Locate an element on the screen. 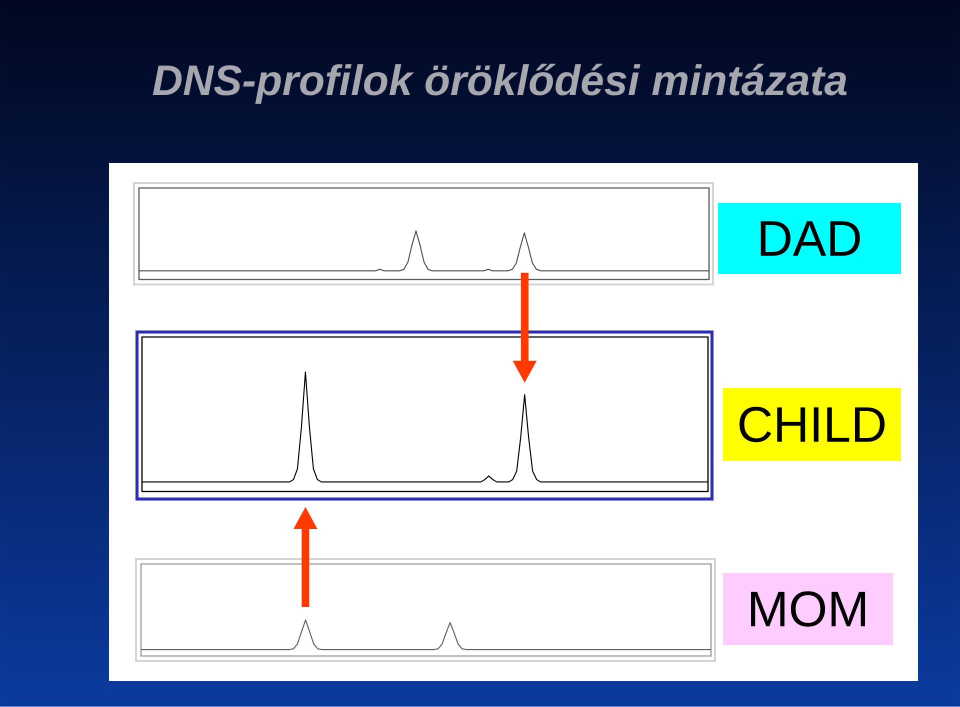  series-label: MOM is located at coordinates (808, 609).